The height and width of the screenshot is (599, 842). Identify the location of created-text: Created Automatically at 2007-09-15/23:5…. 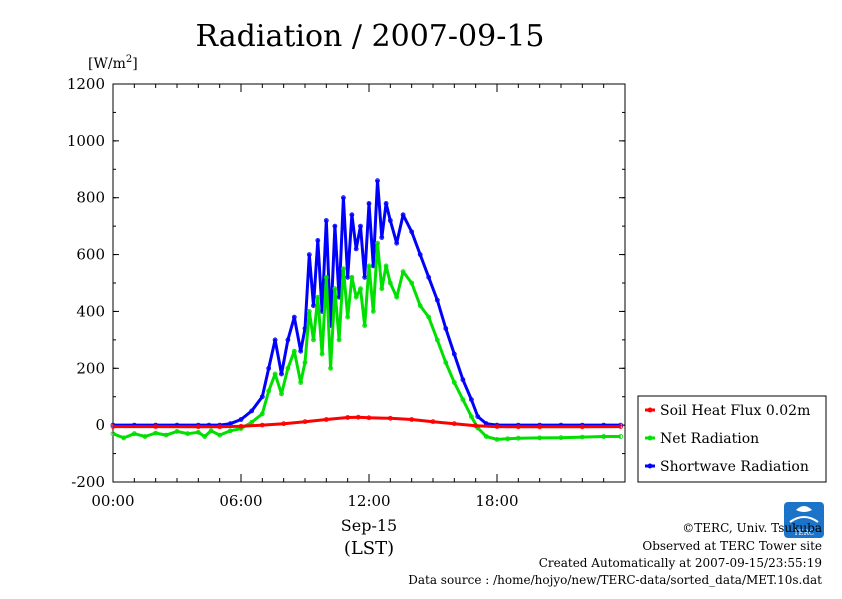
(680, 563).